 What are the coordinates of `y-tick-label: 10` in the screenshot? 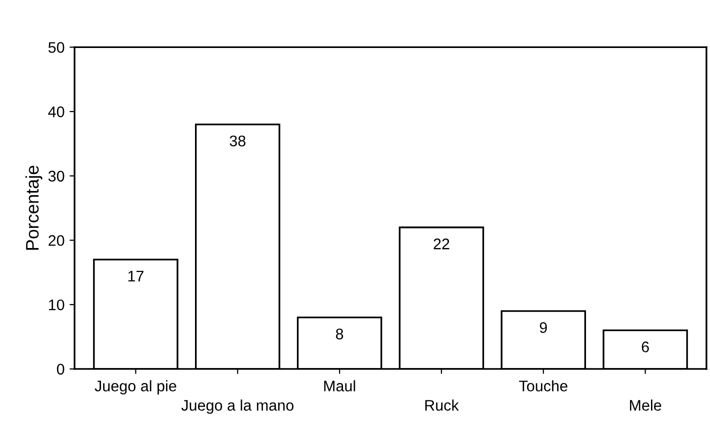 It's located at (56, 304).